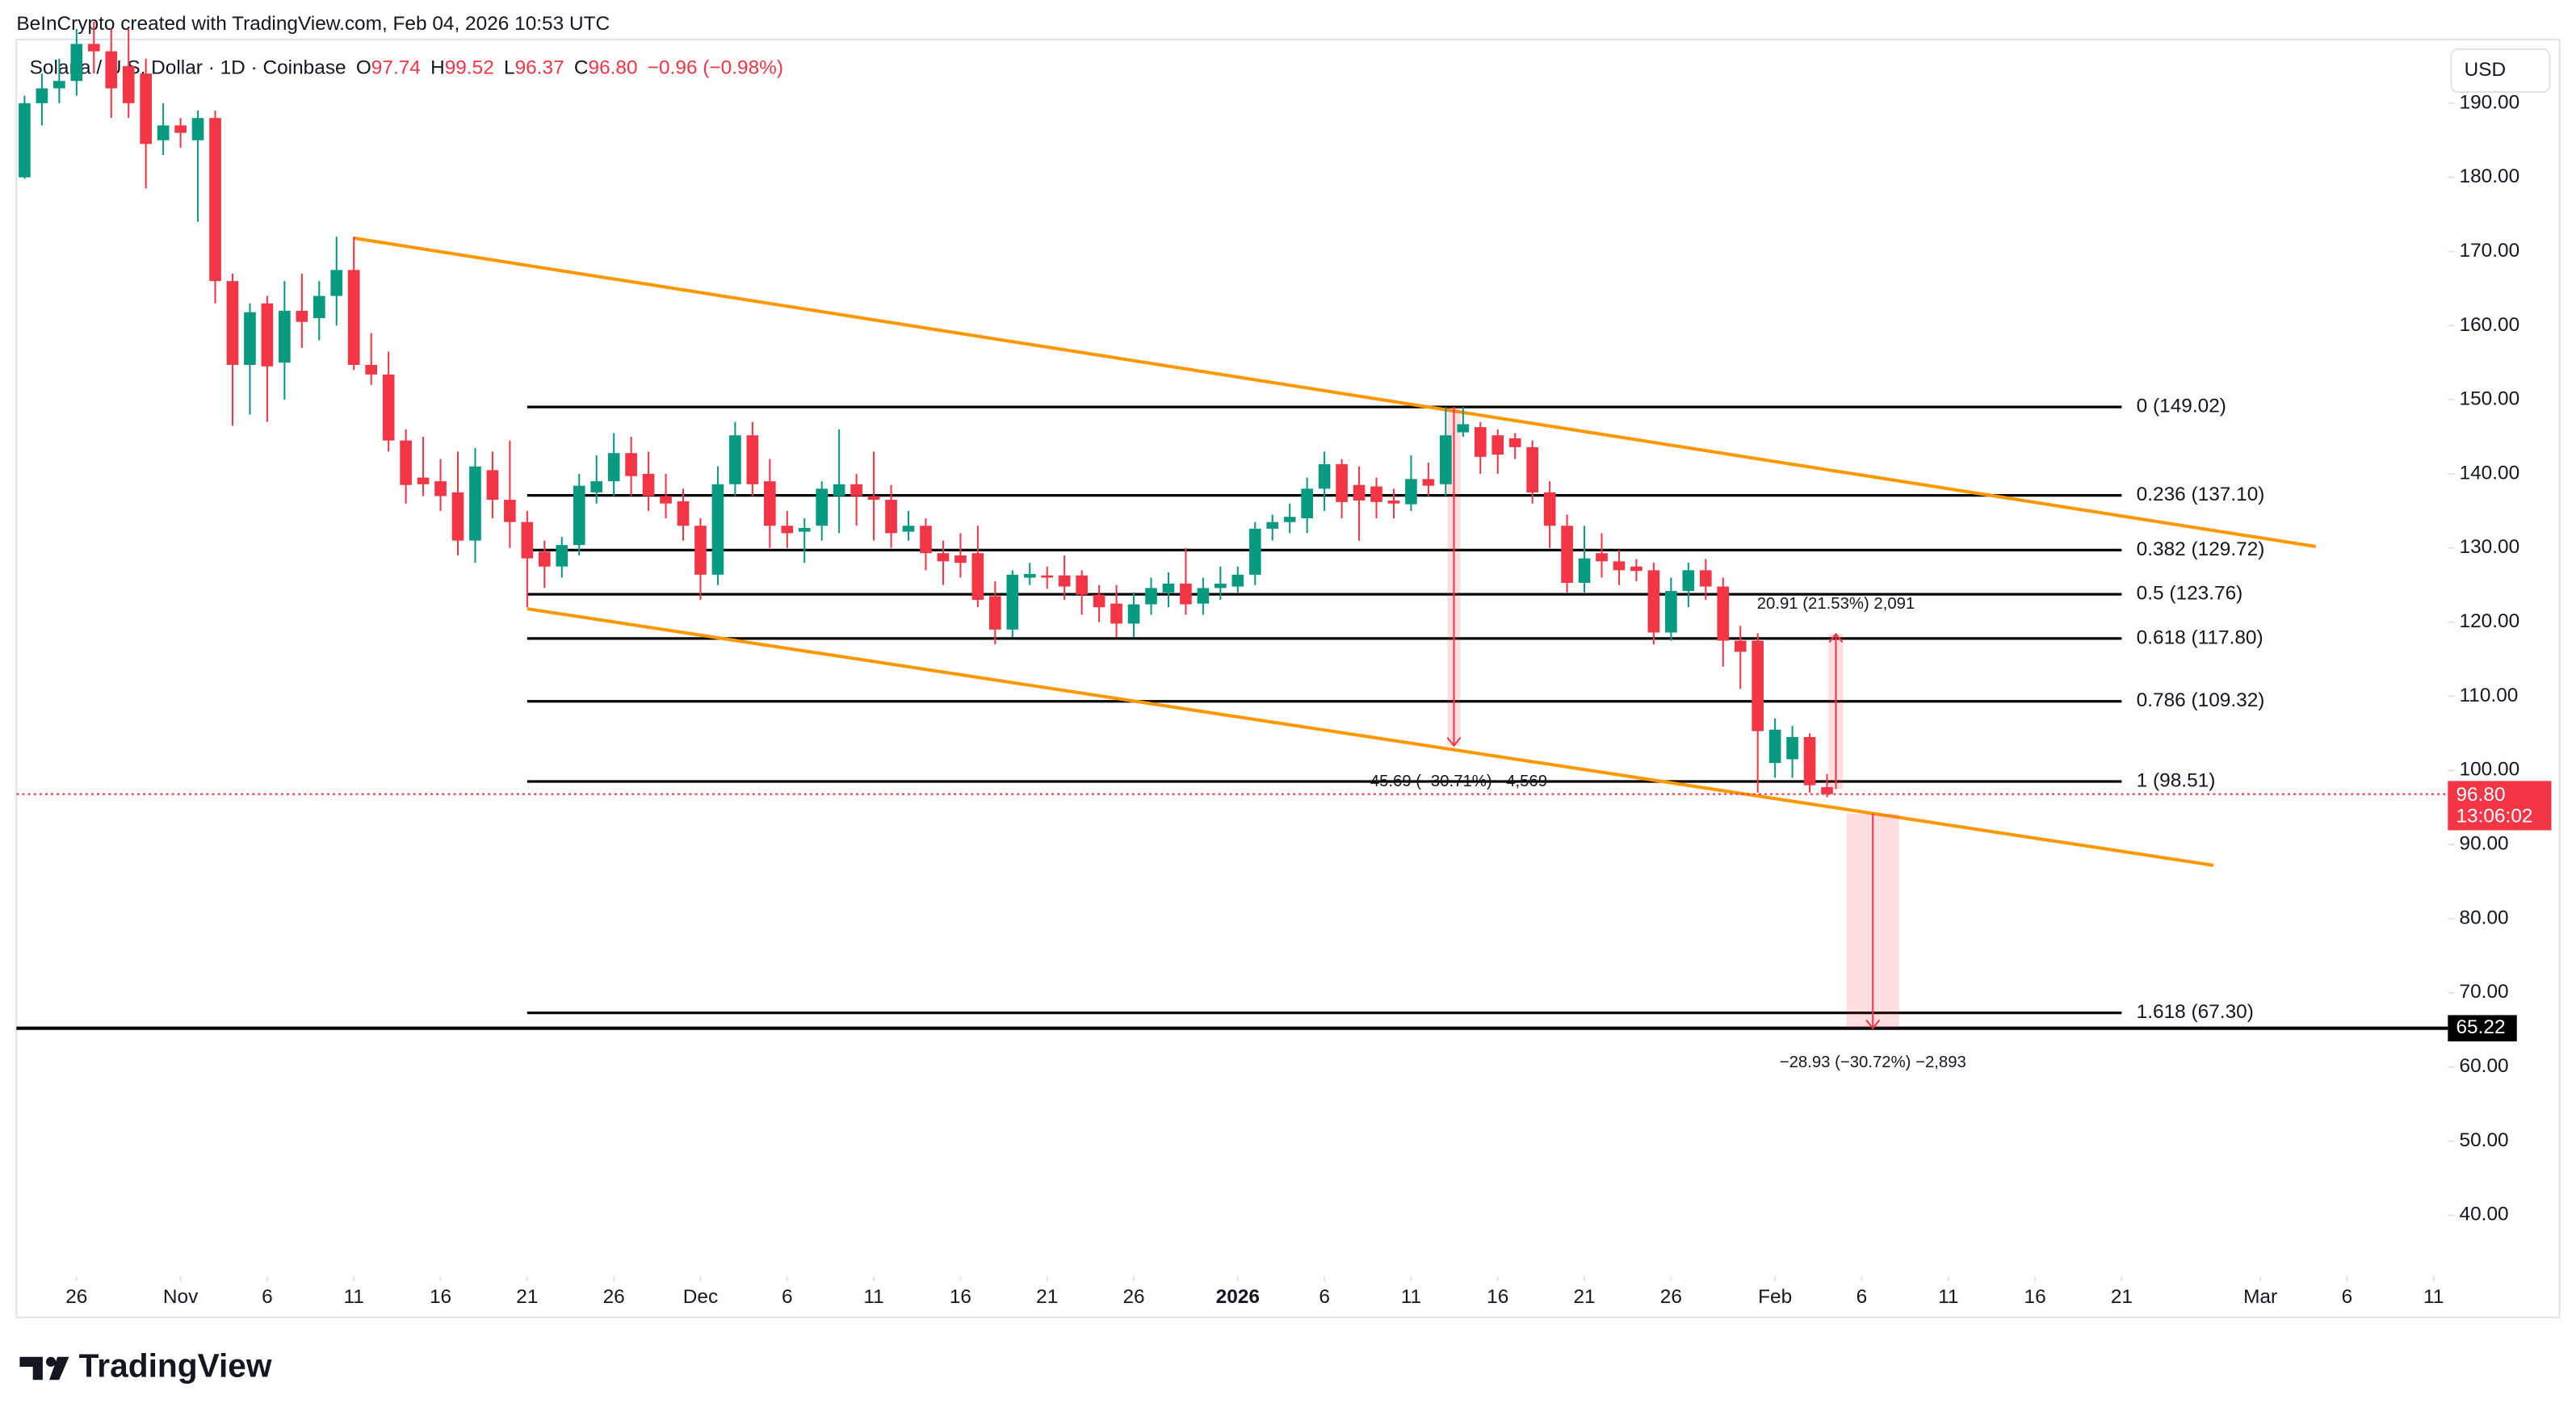  I want to click on y-tick-label: 180.00, so click(2490, 176).